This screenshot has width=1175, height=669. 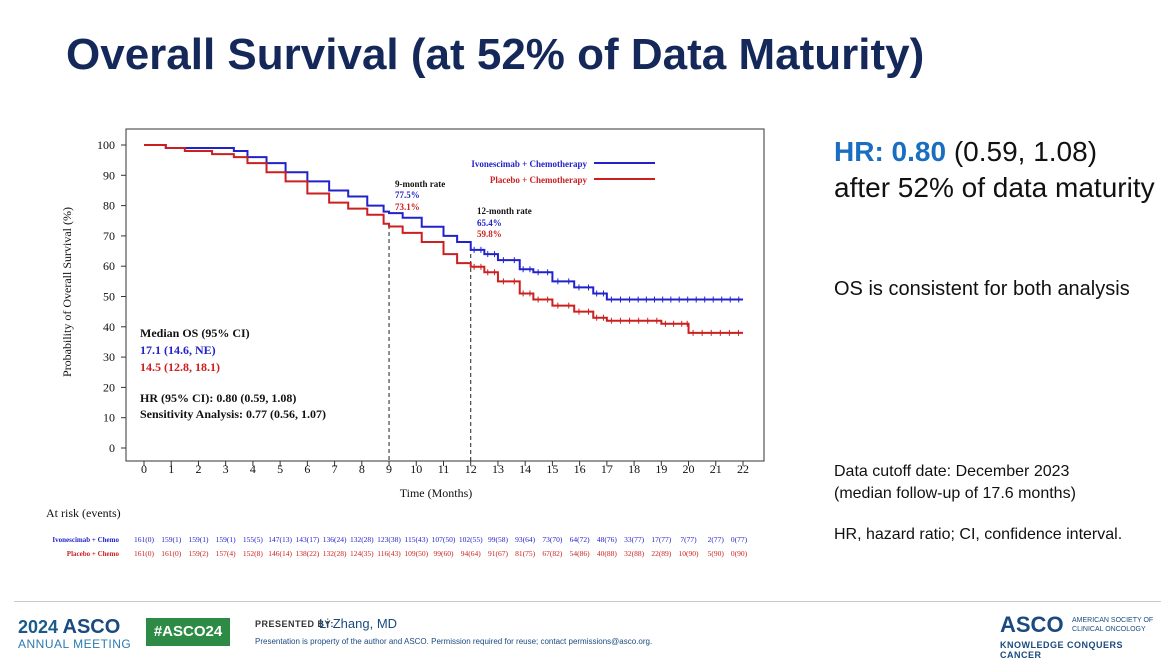 What do you see at coordinates (607, 553) in the screenshot?
I see `at-risk-value: 40(88)` at bounding box center [607, 553].